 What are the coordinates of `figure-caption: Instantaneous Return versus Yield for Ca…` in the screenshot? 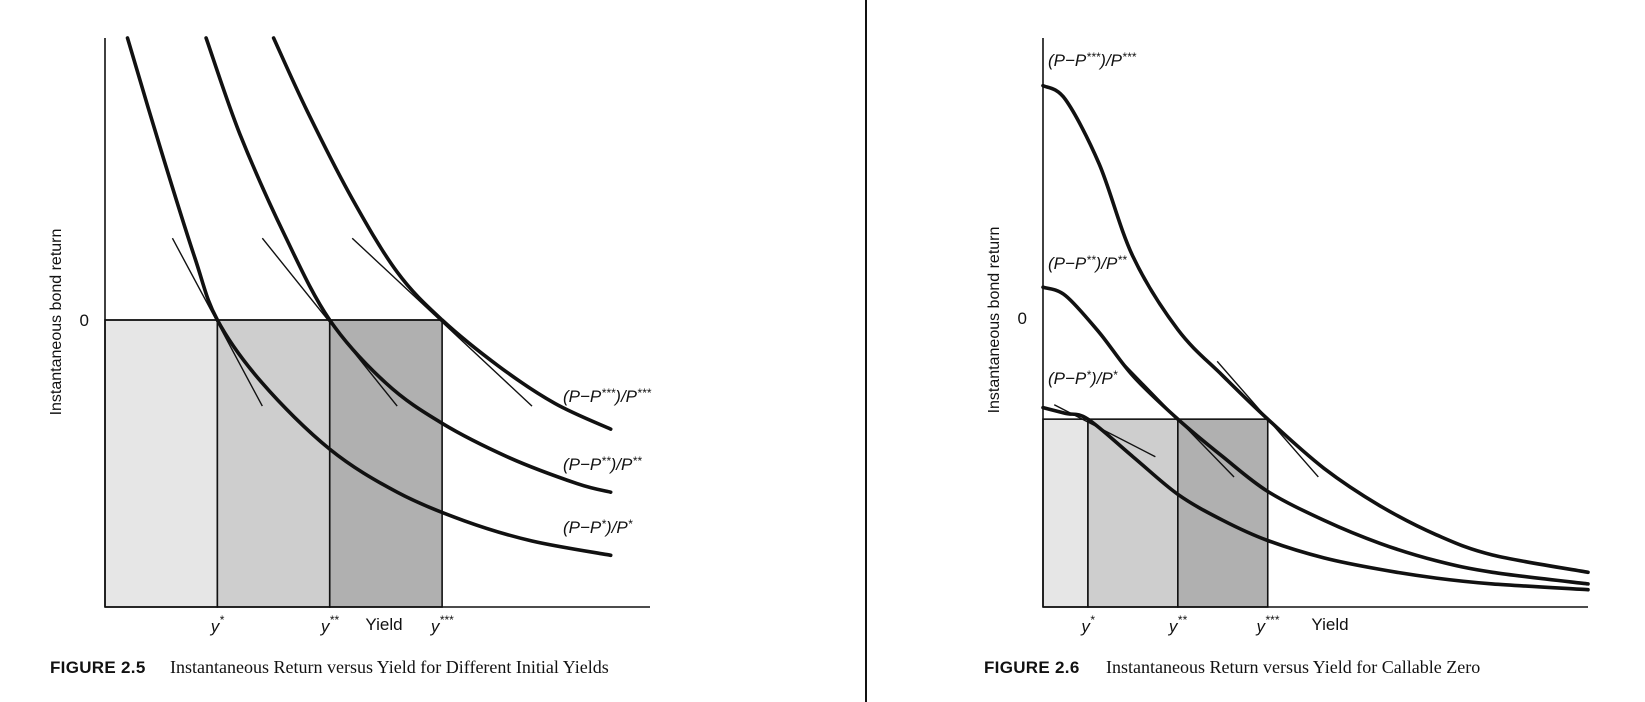 It's located at (1293, 667).